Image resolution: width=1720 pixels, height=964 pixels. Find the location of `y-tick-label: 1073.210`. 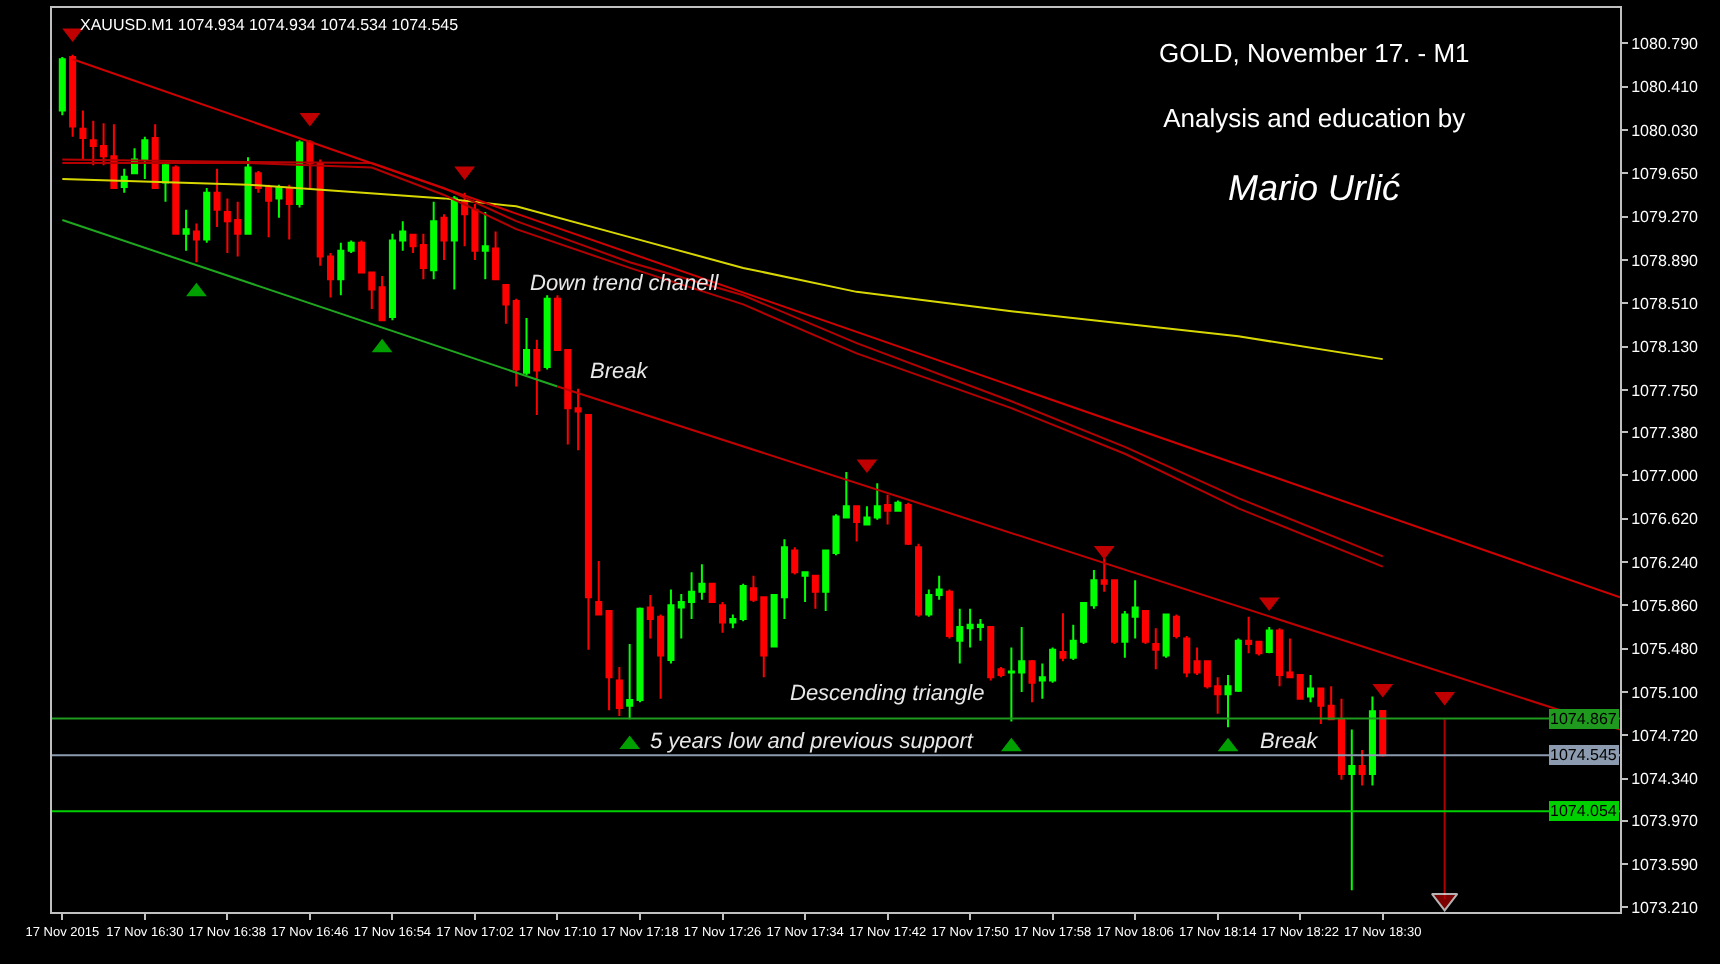

y-tick-label: 1073.210 is located at coordinates (1665, 908).